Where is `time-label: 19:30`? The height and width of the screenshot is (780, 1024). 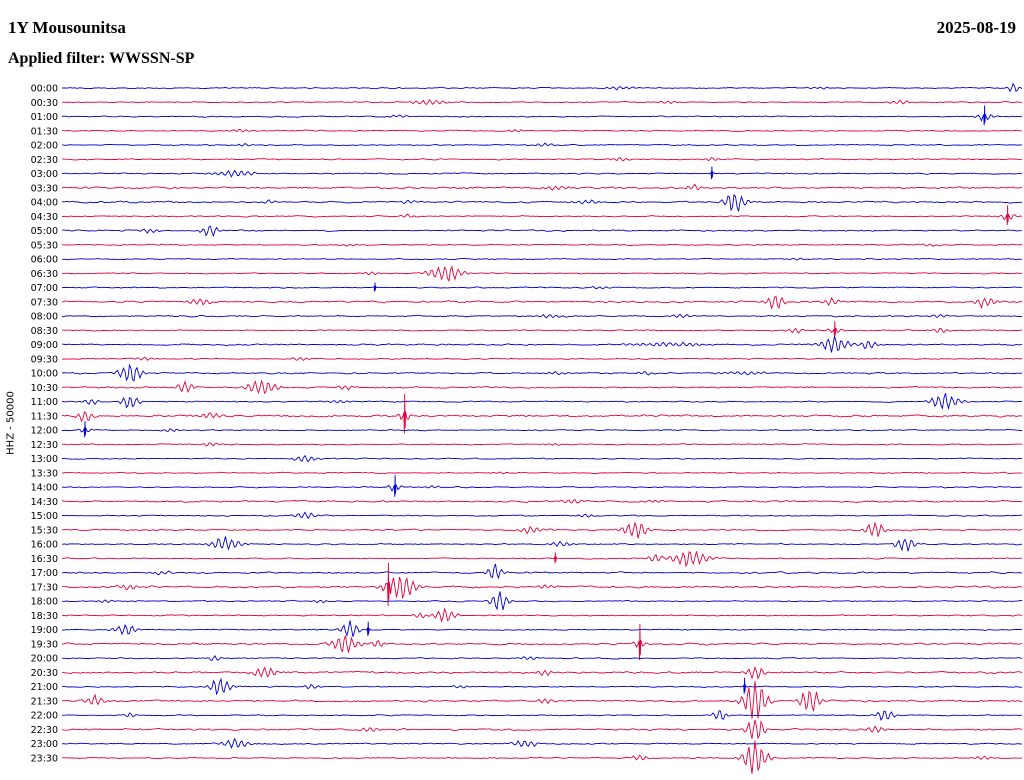 time-label: 19:30 is located at coordinates (44, 644).